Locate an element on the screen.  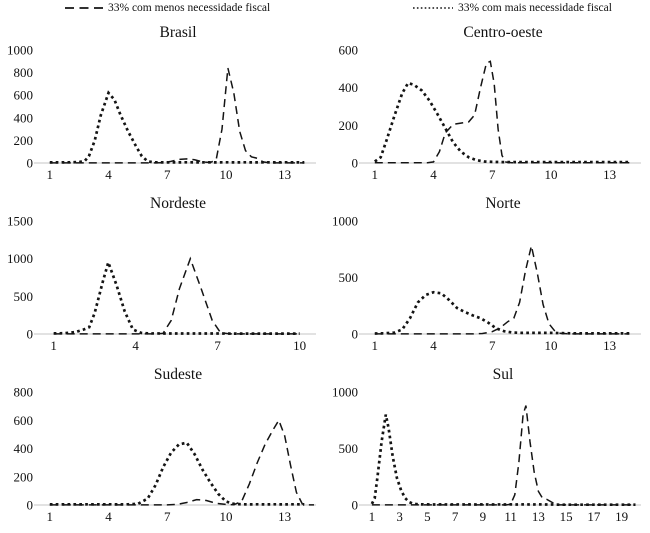
legend-item-menos: 33% com menos necessidade fiscal is located at coordinates (167, 8).